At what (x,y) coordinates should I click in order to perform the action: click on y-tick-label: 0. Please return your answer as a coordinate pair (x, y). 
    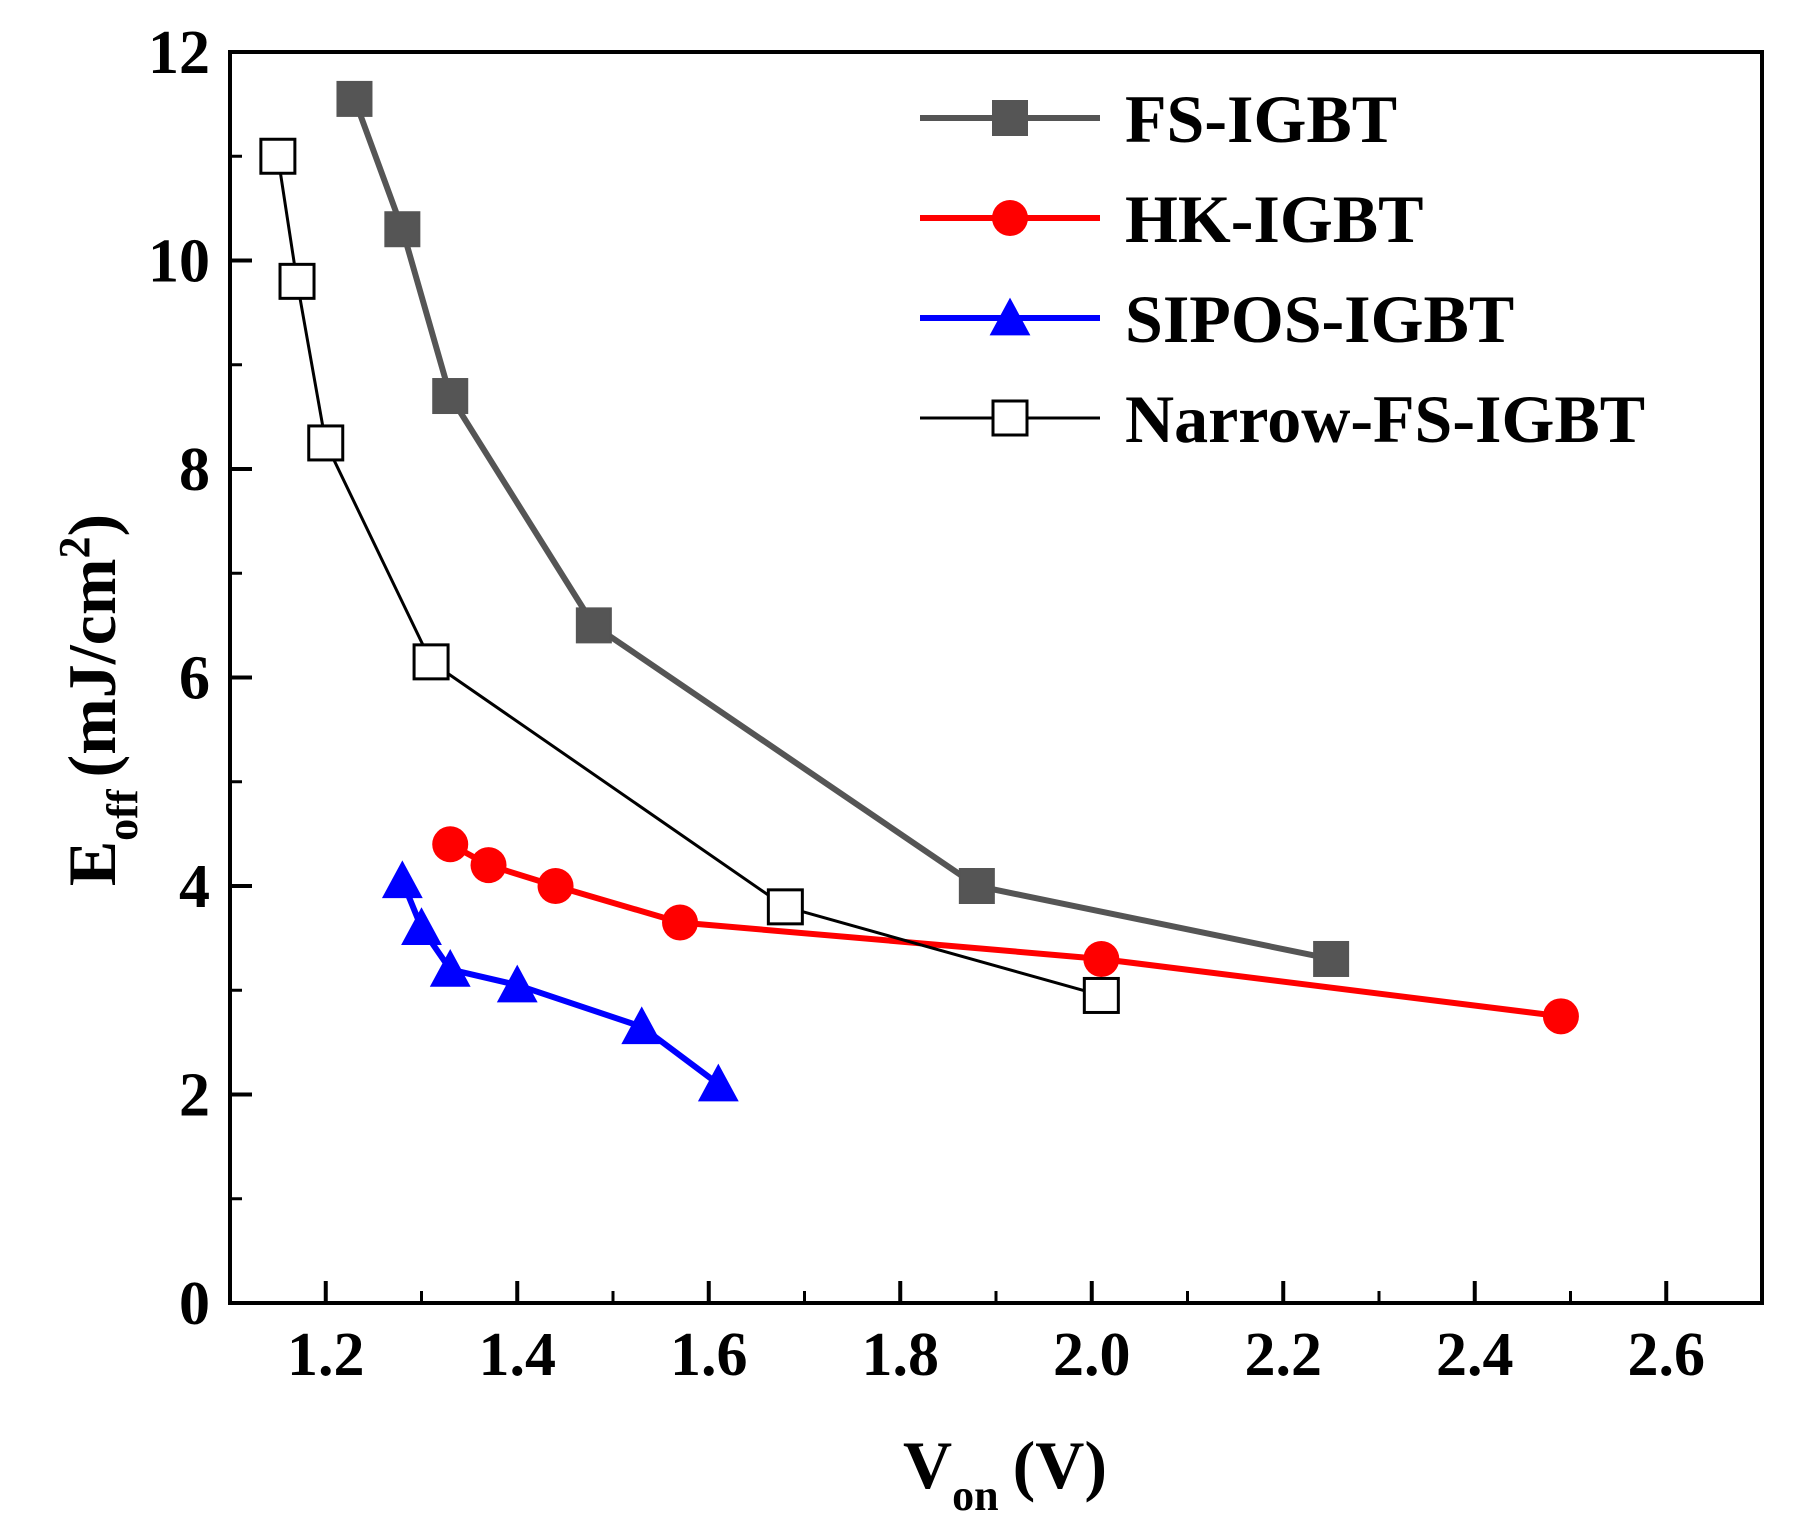
    Looking at the image, I should click on (194, 1304).